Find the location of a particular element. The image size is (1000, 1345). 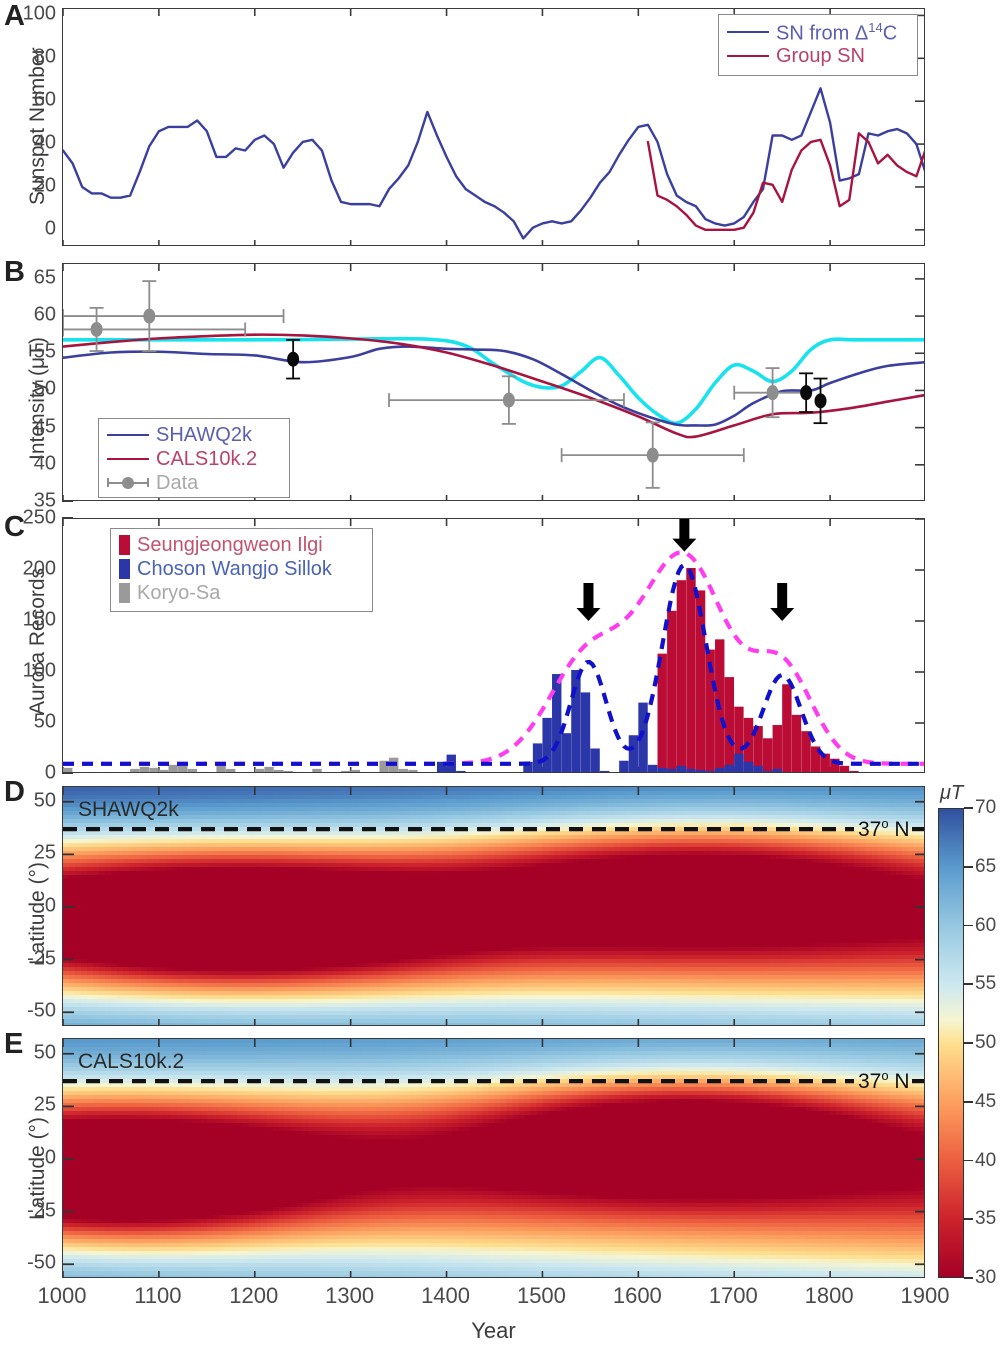

legend-item-sn-c14: SN from Δ14C is located at coordinates (818, 32).